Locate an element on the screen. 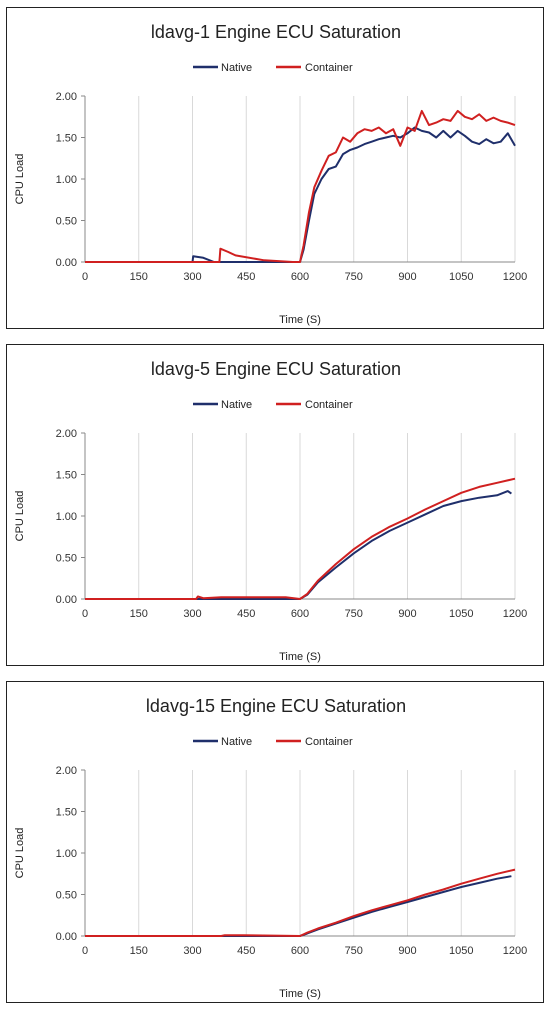  chart-title: ldavg-5 Engine ECU Saturation is located at coordinates (276, 369).